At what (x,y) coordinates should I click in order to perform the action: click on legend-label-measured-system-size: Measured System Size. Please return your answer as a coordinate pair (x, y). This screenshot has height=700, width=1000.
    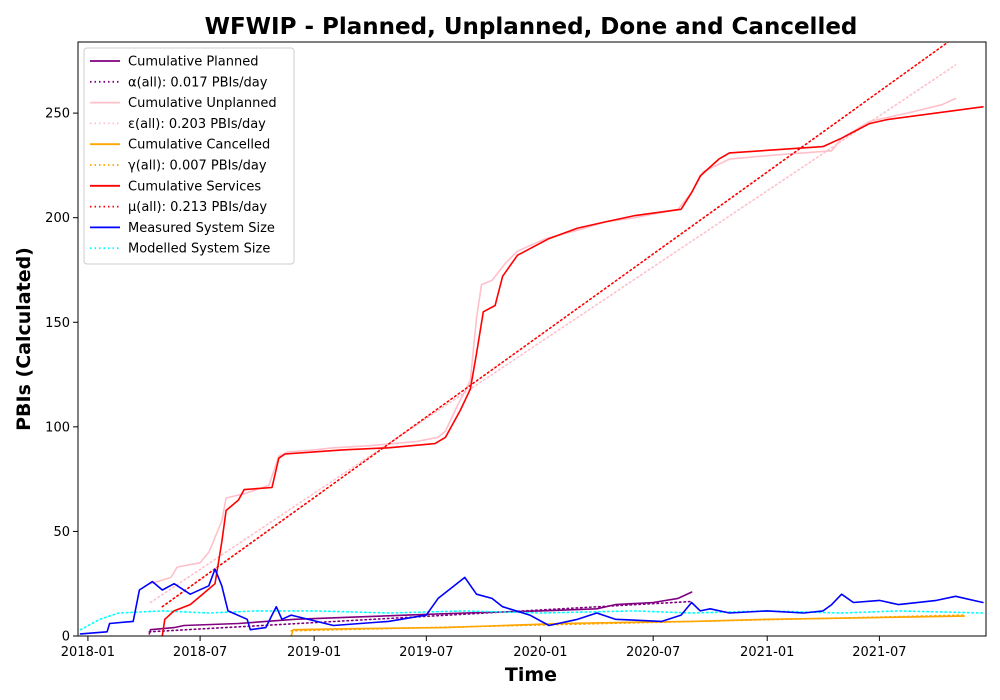
    Looking at the image, I should click on (201, 228).